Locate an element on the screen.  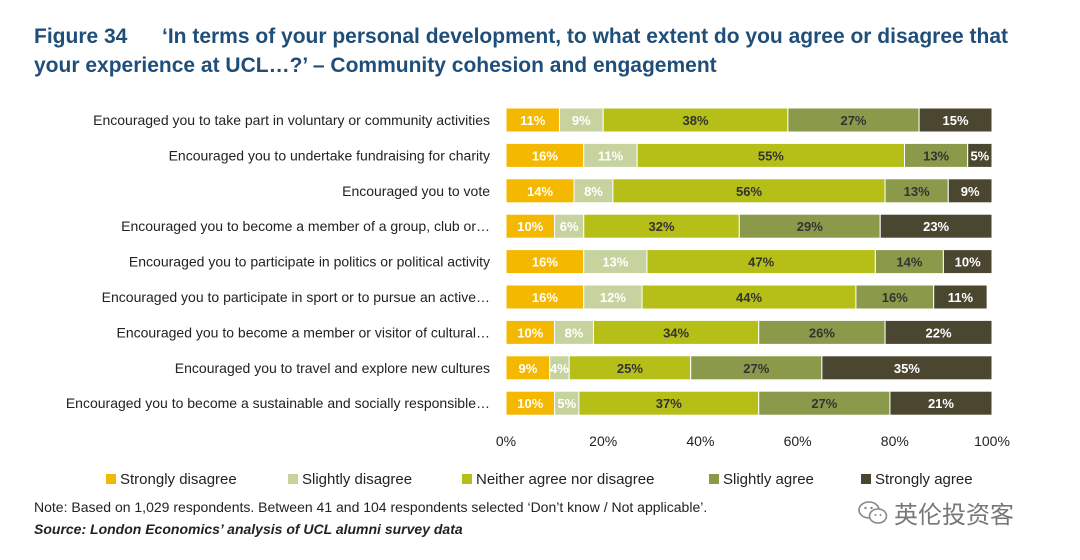
x-tick-label: 80% is located at coordinates (895, 441).